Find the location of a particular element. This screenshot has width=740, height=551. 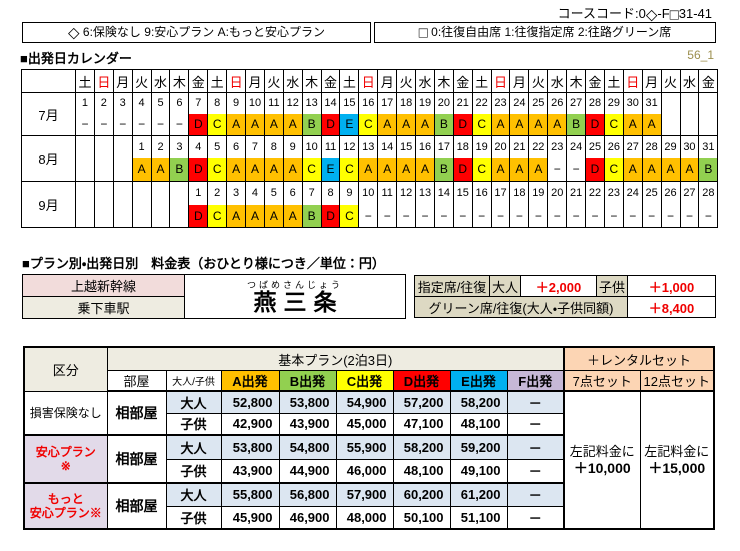

adult-price: 54,800 is located at coordinates (307, 447).